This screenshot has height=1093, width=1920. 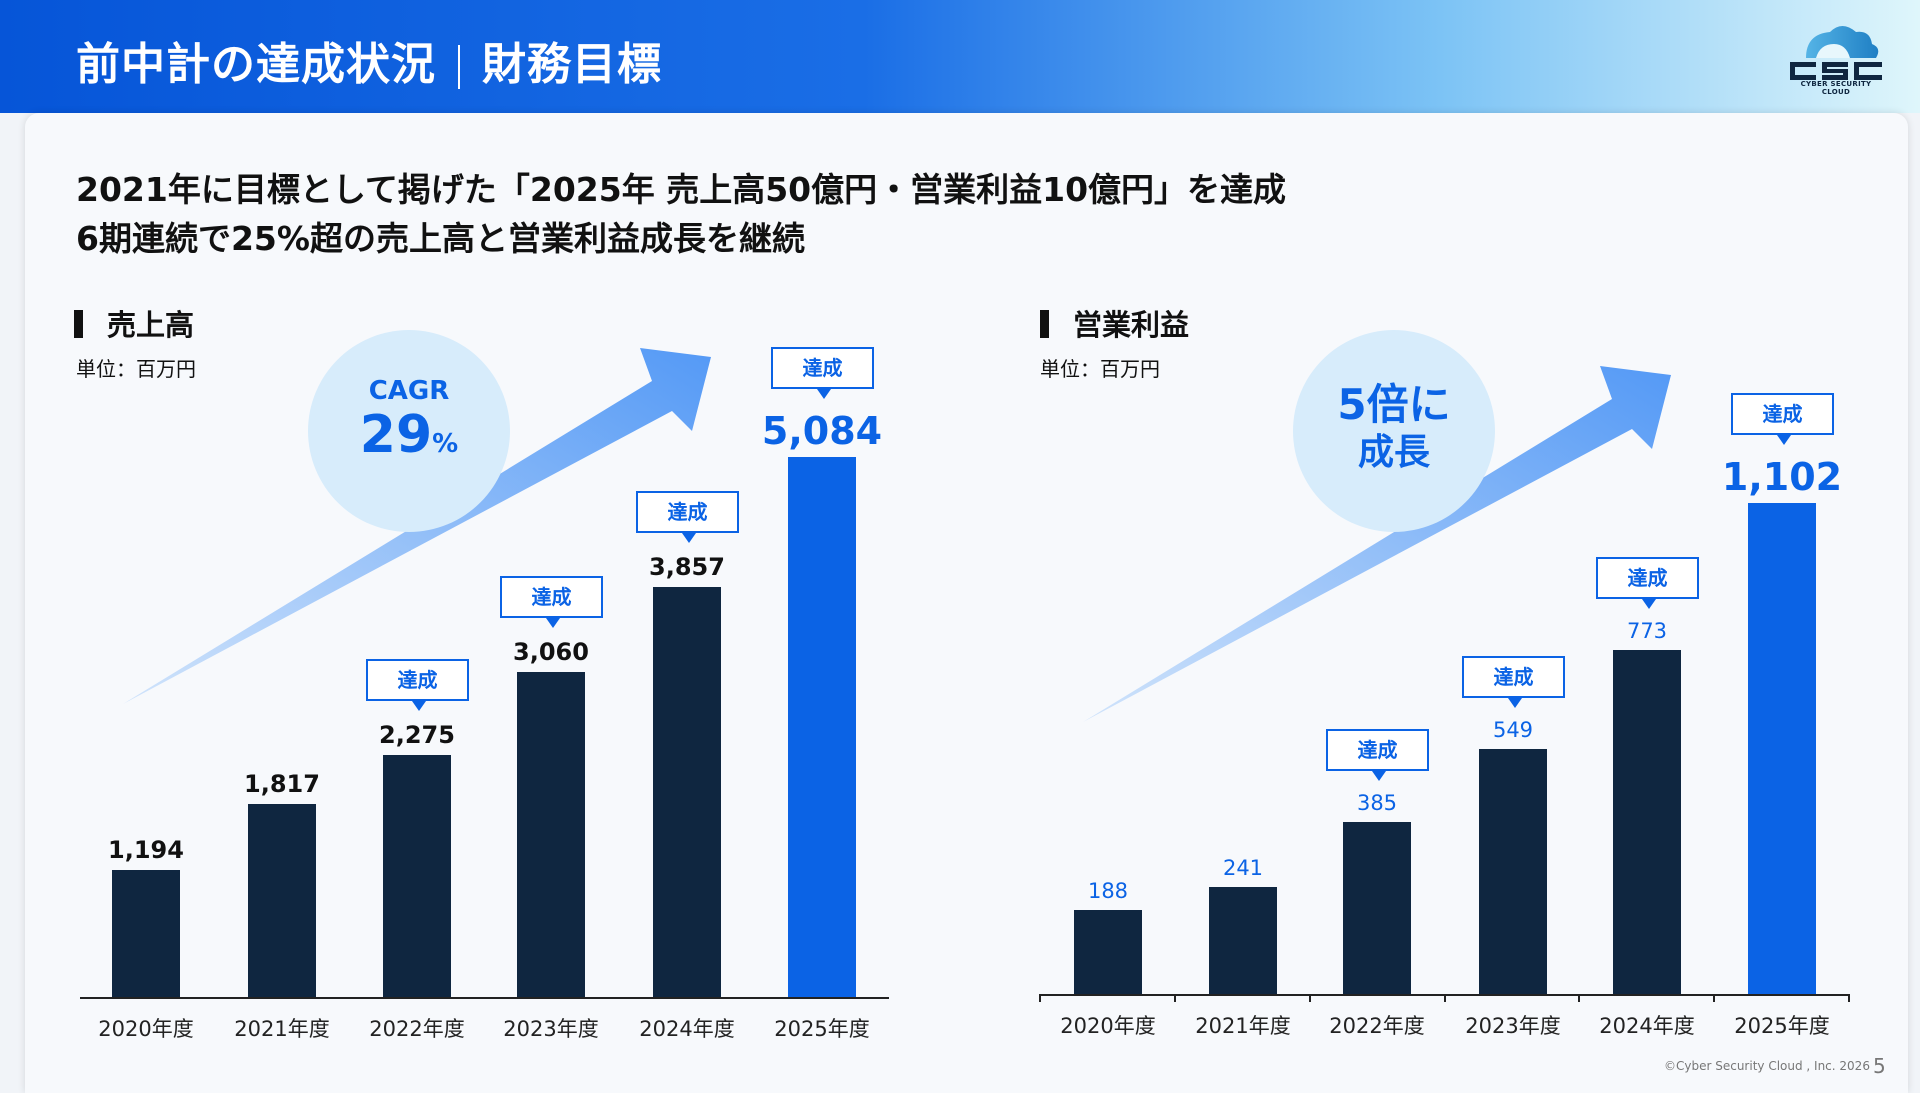 I want to click on section-title: 営業利益, so click(x=1114, y=323).